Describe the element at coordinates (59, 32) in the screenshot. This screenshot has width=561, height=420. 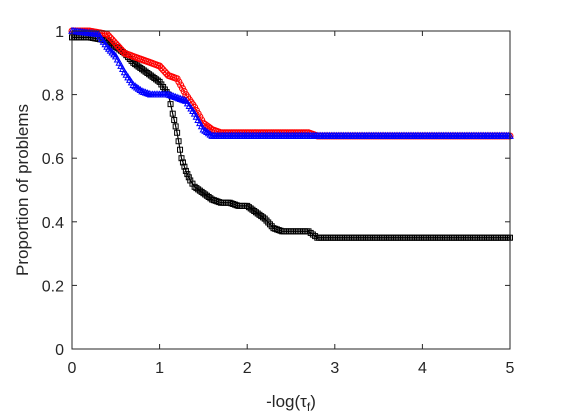
I see `y-tick-label: 1` at that location.